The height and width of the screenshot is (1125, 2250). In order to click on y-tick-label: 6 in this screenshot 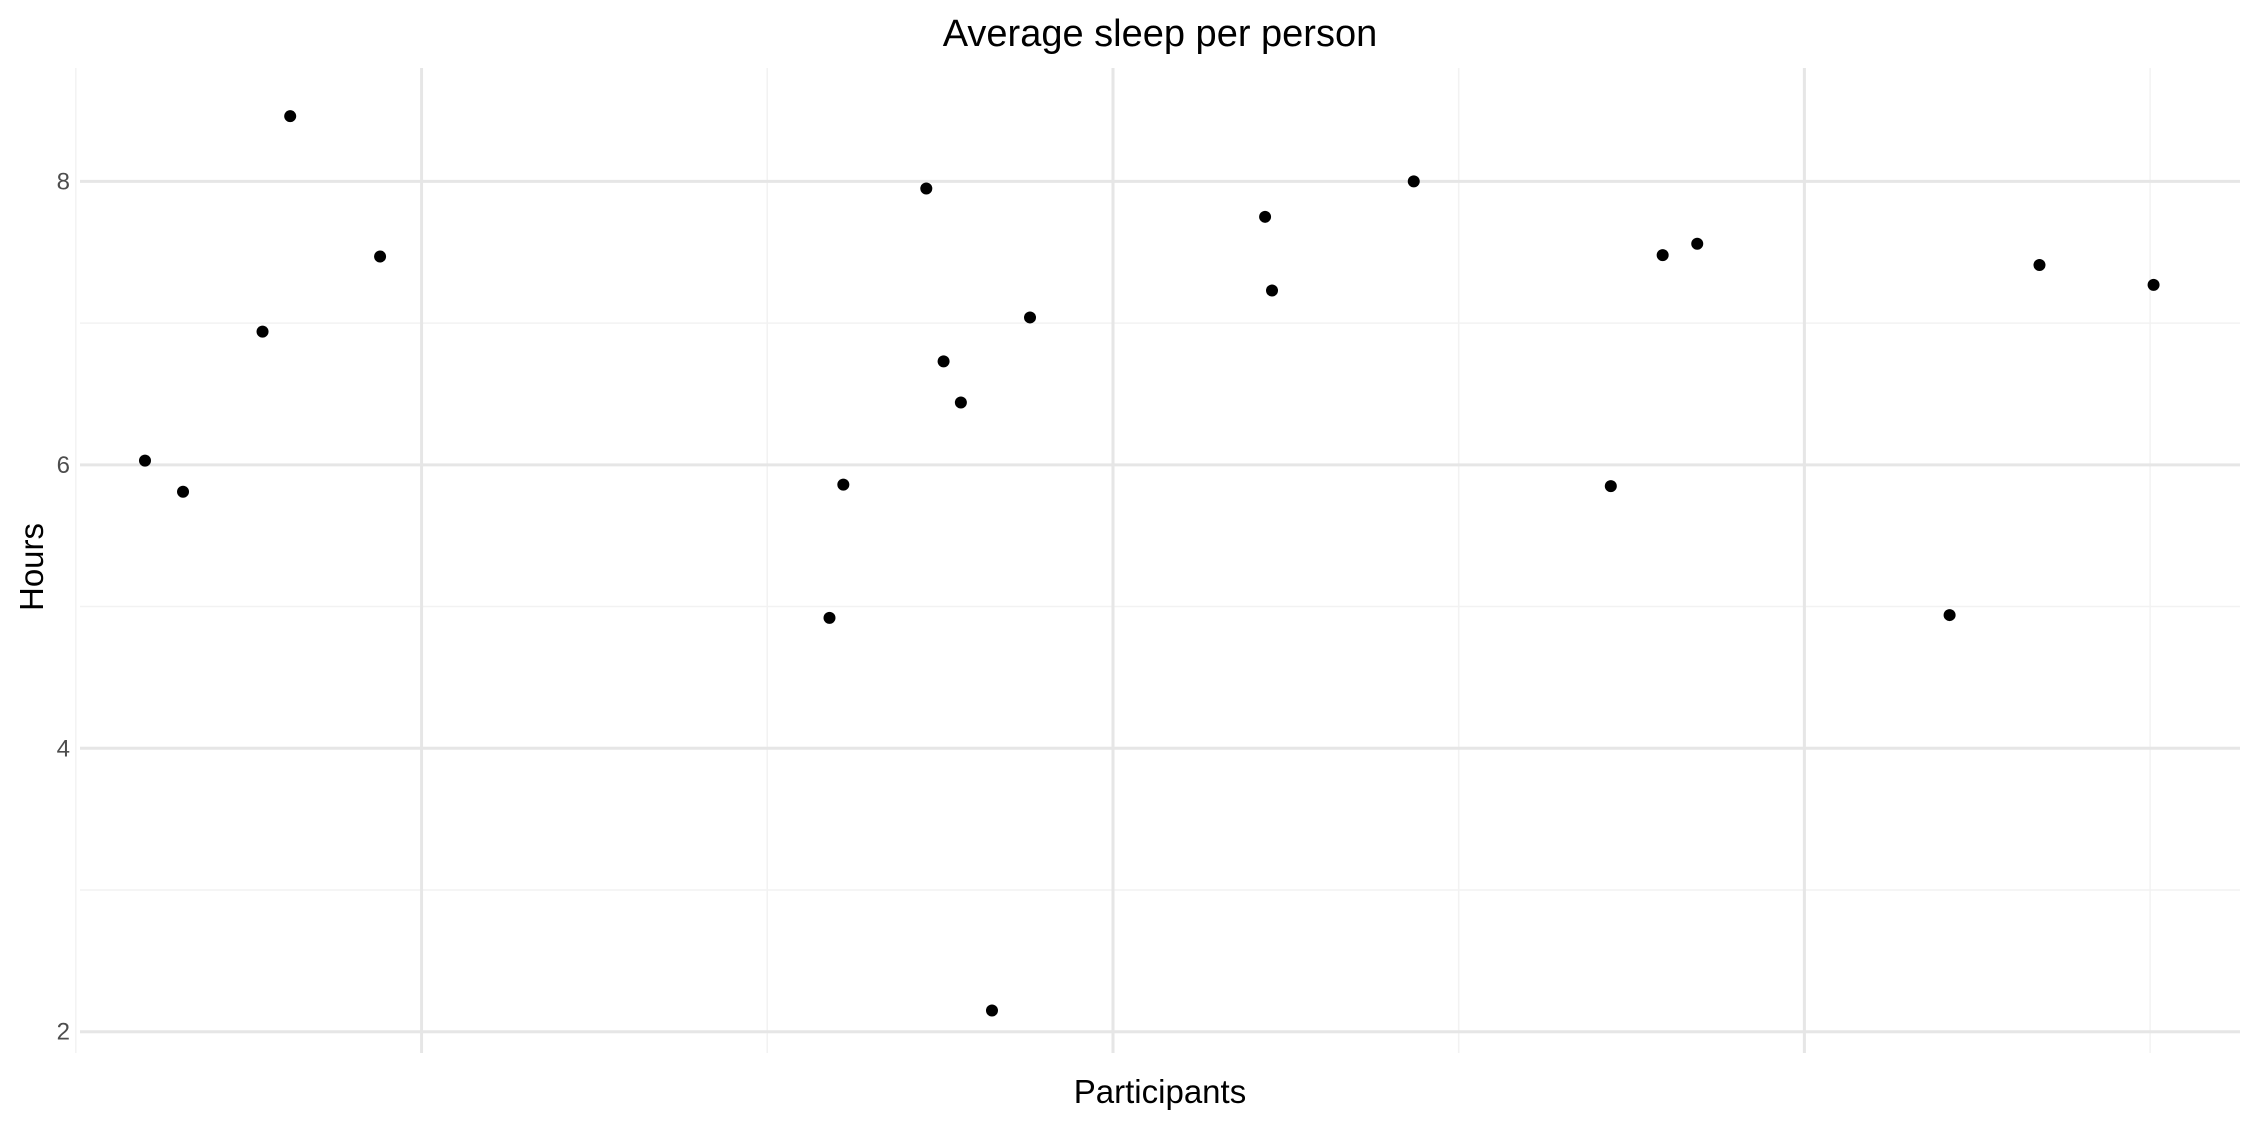, I will do `click(63, 465)`.